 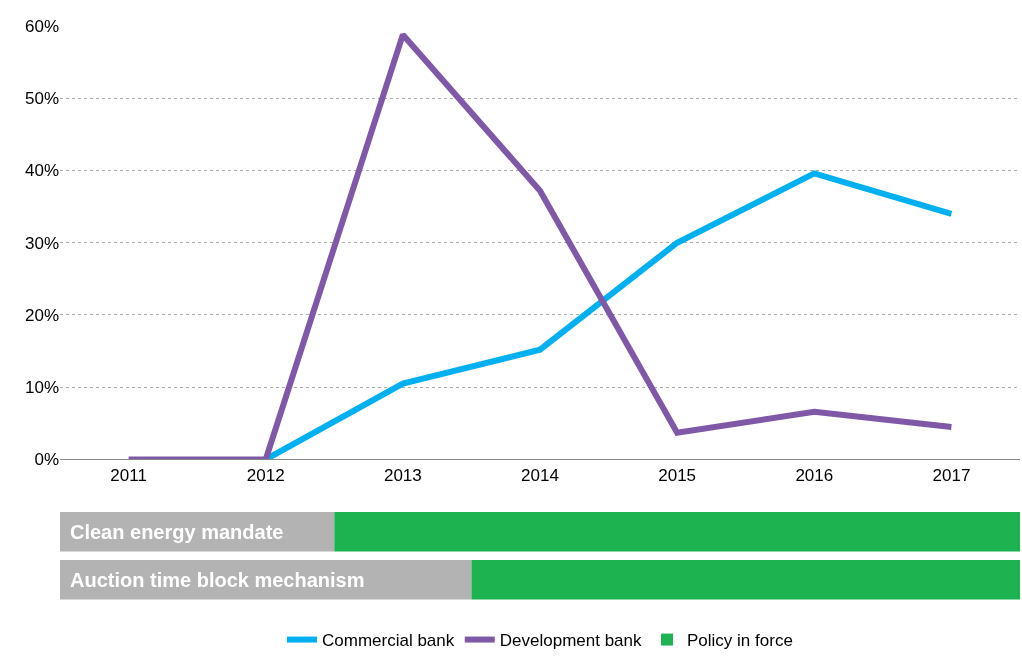 What do you see at coordinates (740, 641) in the screenshot?
I see `legend-label: Policy in force` at bounding box center [740, 641].